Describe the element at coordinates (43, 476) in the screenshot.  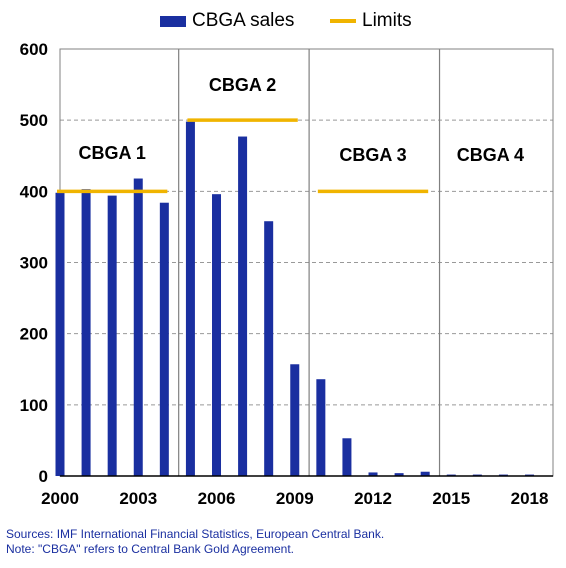
I see `y-tick-label: 0` at that location.